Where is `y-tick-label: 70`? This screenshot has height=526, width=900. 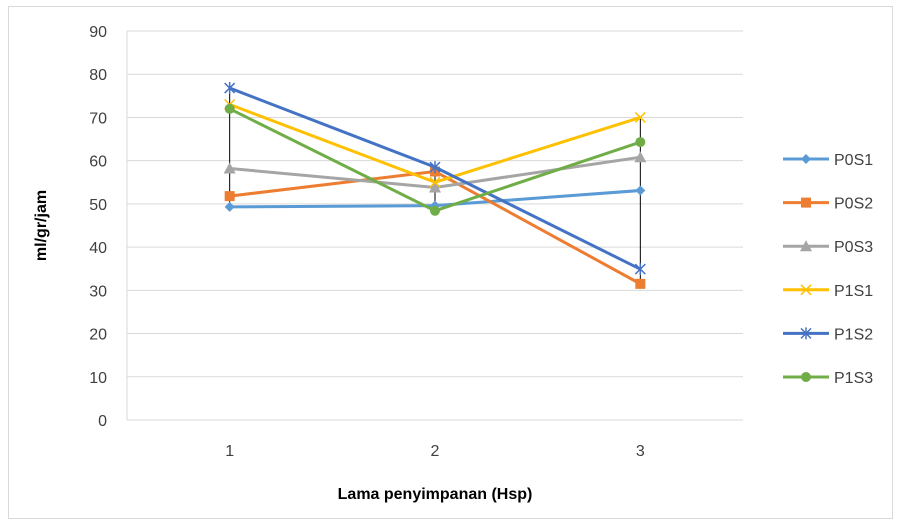
y-tick-label: 70 is located at coordinates (98, 118).